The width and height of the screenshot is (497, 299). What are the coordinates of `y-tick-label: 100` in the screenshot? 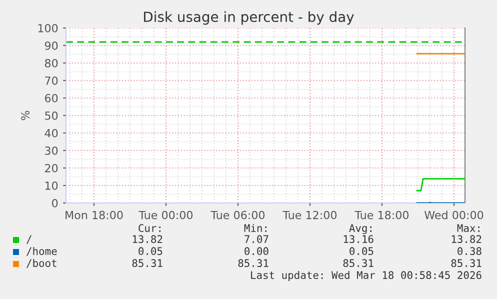 It's located at (48, 28).